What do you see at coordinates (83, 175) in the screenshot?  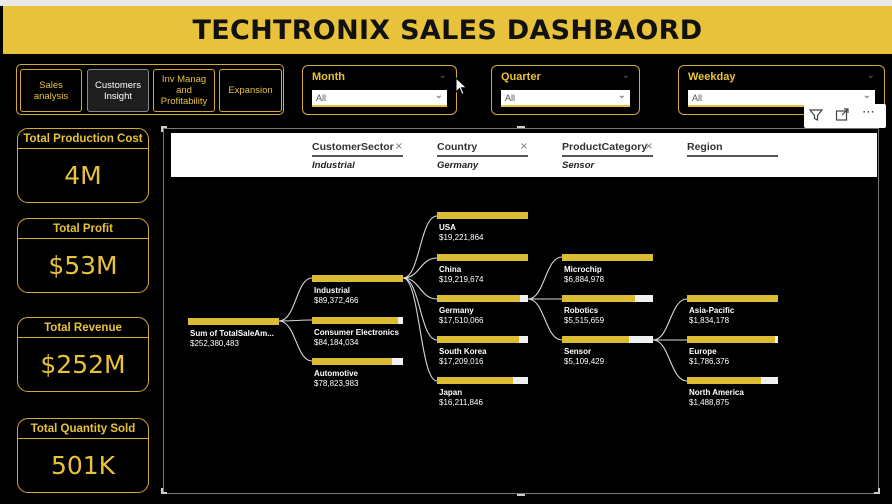 I see `kpi-value: 4M` at bounding box center [83, 175].